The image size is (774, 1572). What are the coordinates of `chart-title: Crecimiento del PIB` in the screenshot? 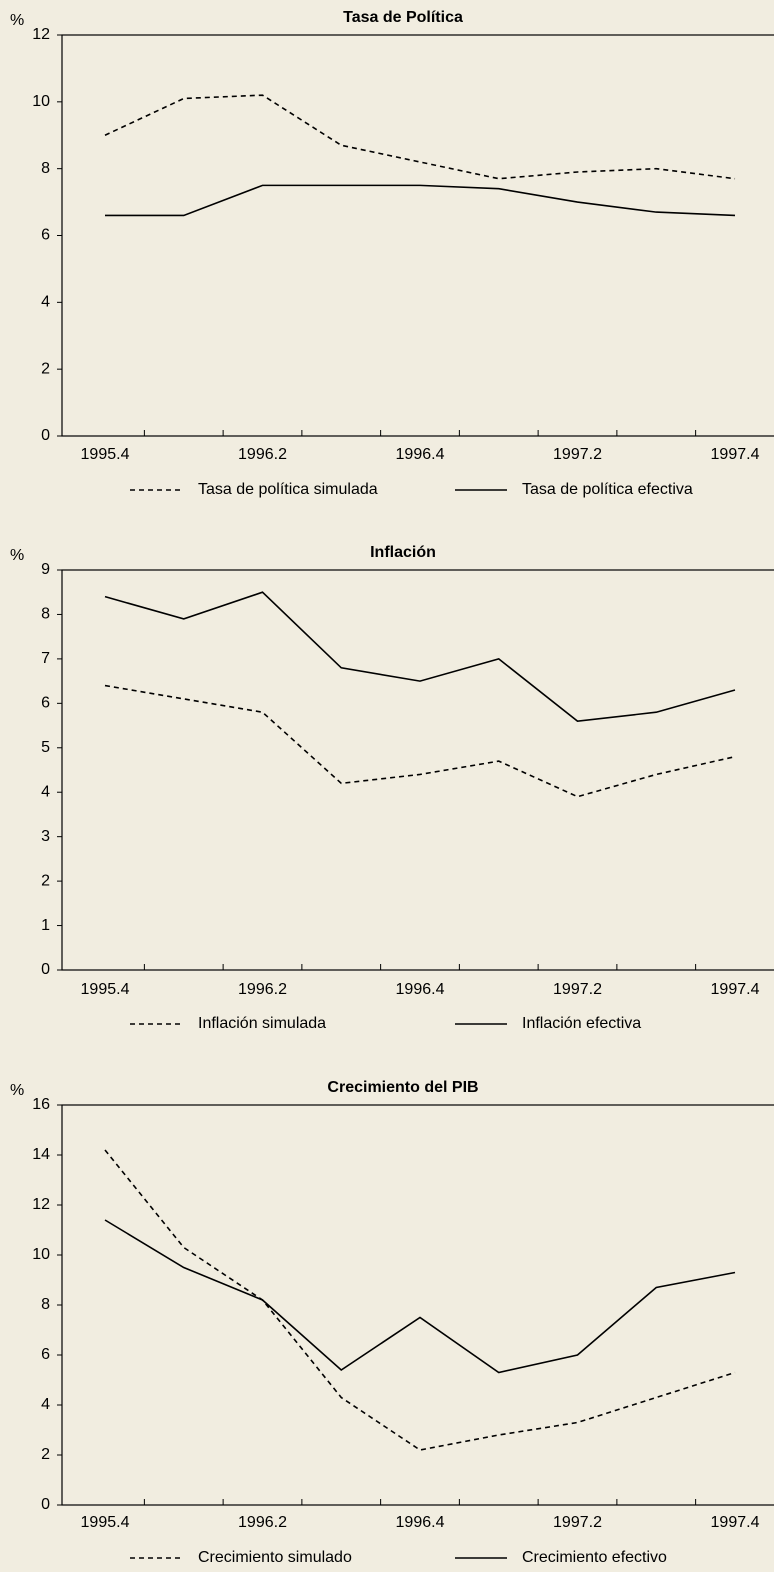 It's located at (402, 1087).